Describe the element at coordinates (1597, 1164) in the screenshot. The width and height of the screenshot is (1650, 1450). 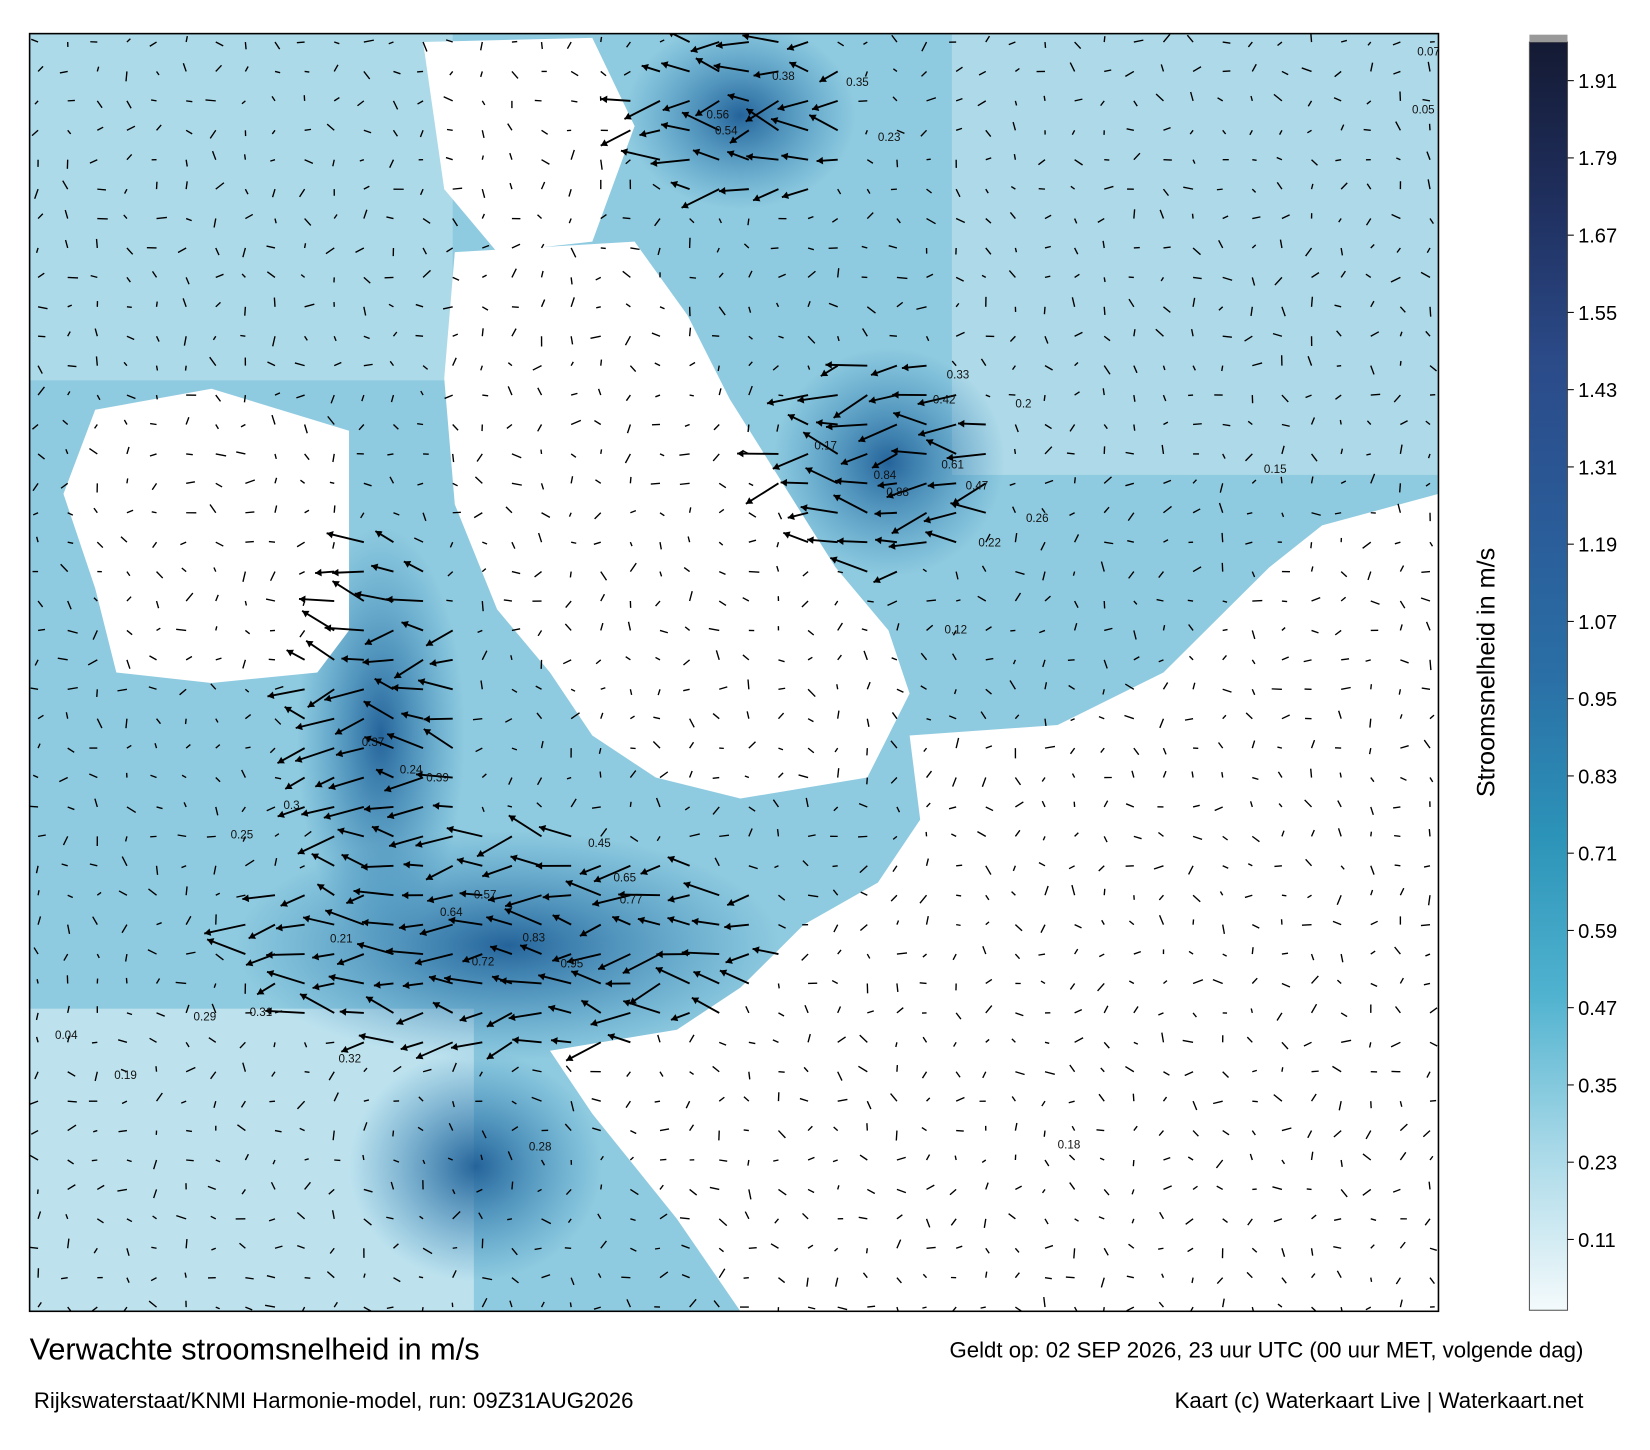
I see `colorbar-tick-label: 0.23` at that location.